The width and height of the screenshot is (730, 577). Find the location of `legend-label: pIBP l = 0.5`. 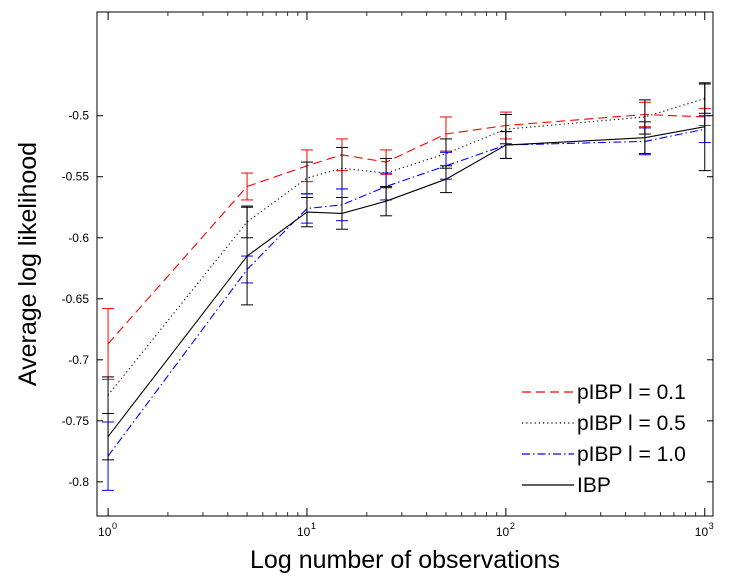

legend-label: pIBP l = 0.5 is located at coordinates (631, 423).